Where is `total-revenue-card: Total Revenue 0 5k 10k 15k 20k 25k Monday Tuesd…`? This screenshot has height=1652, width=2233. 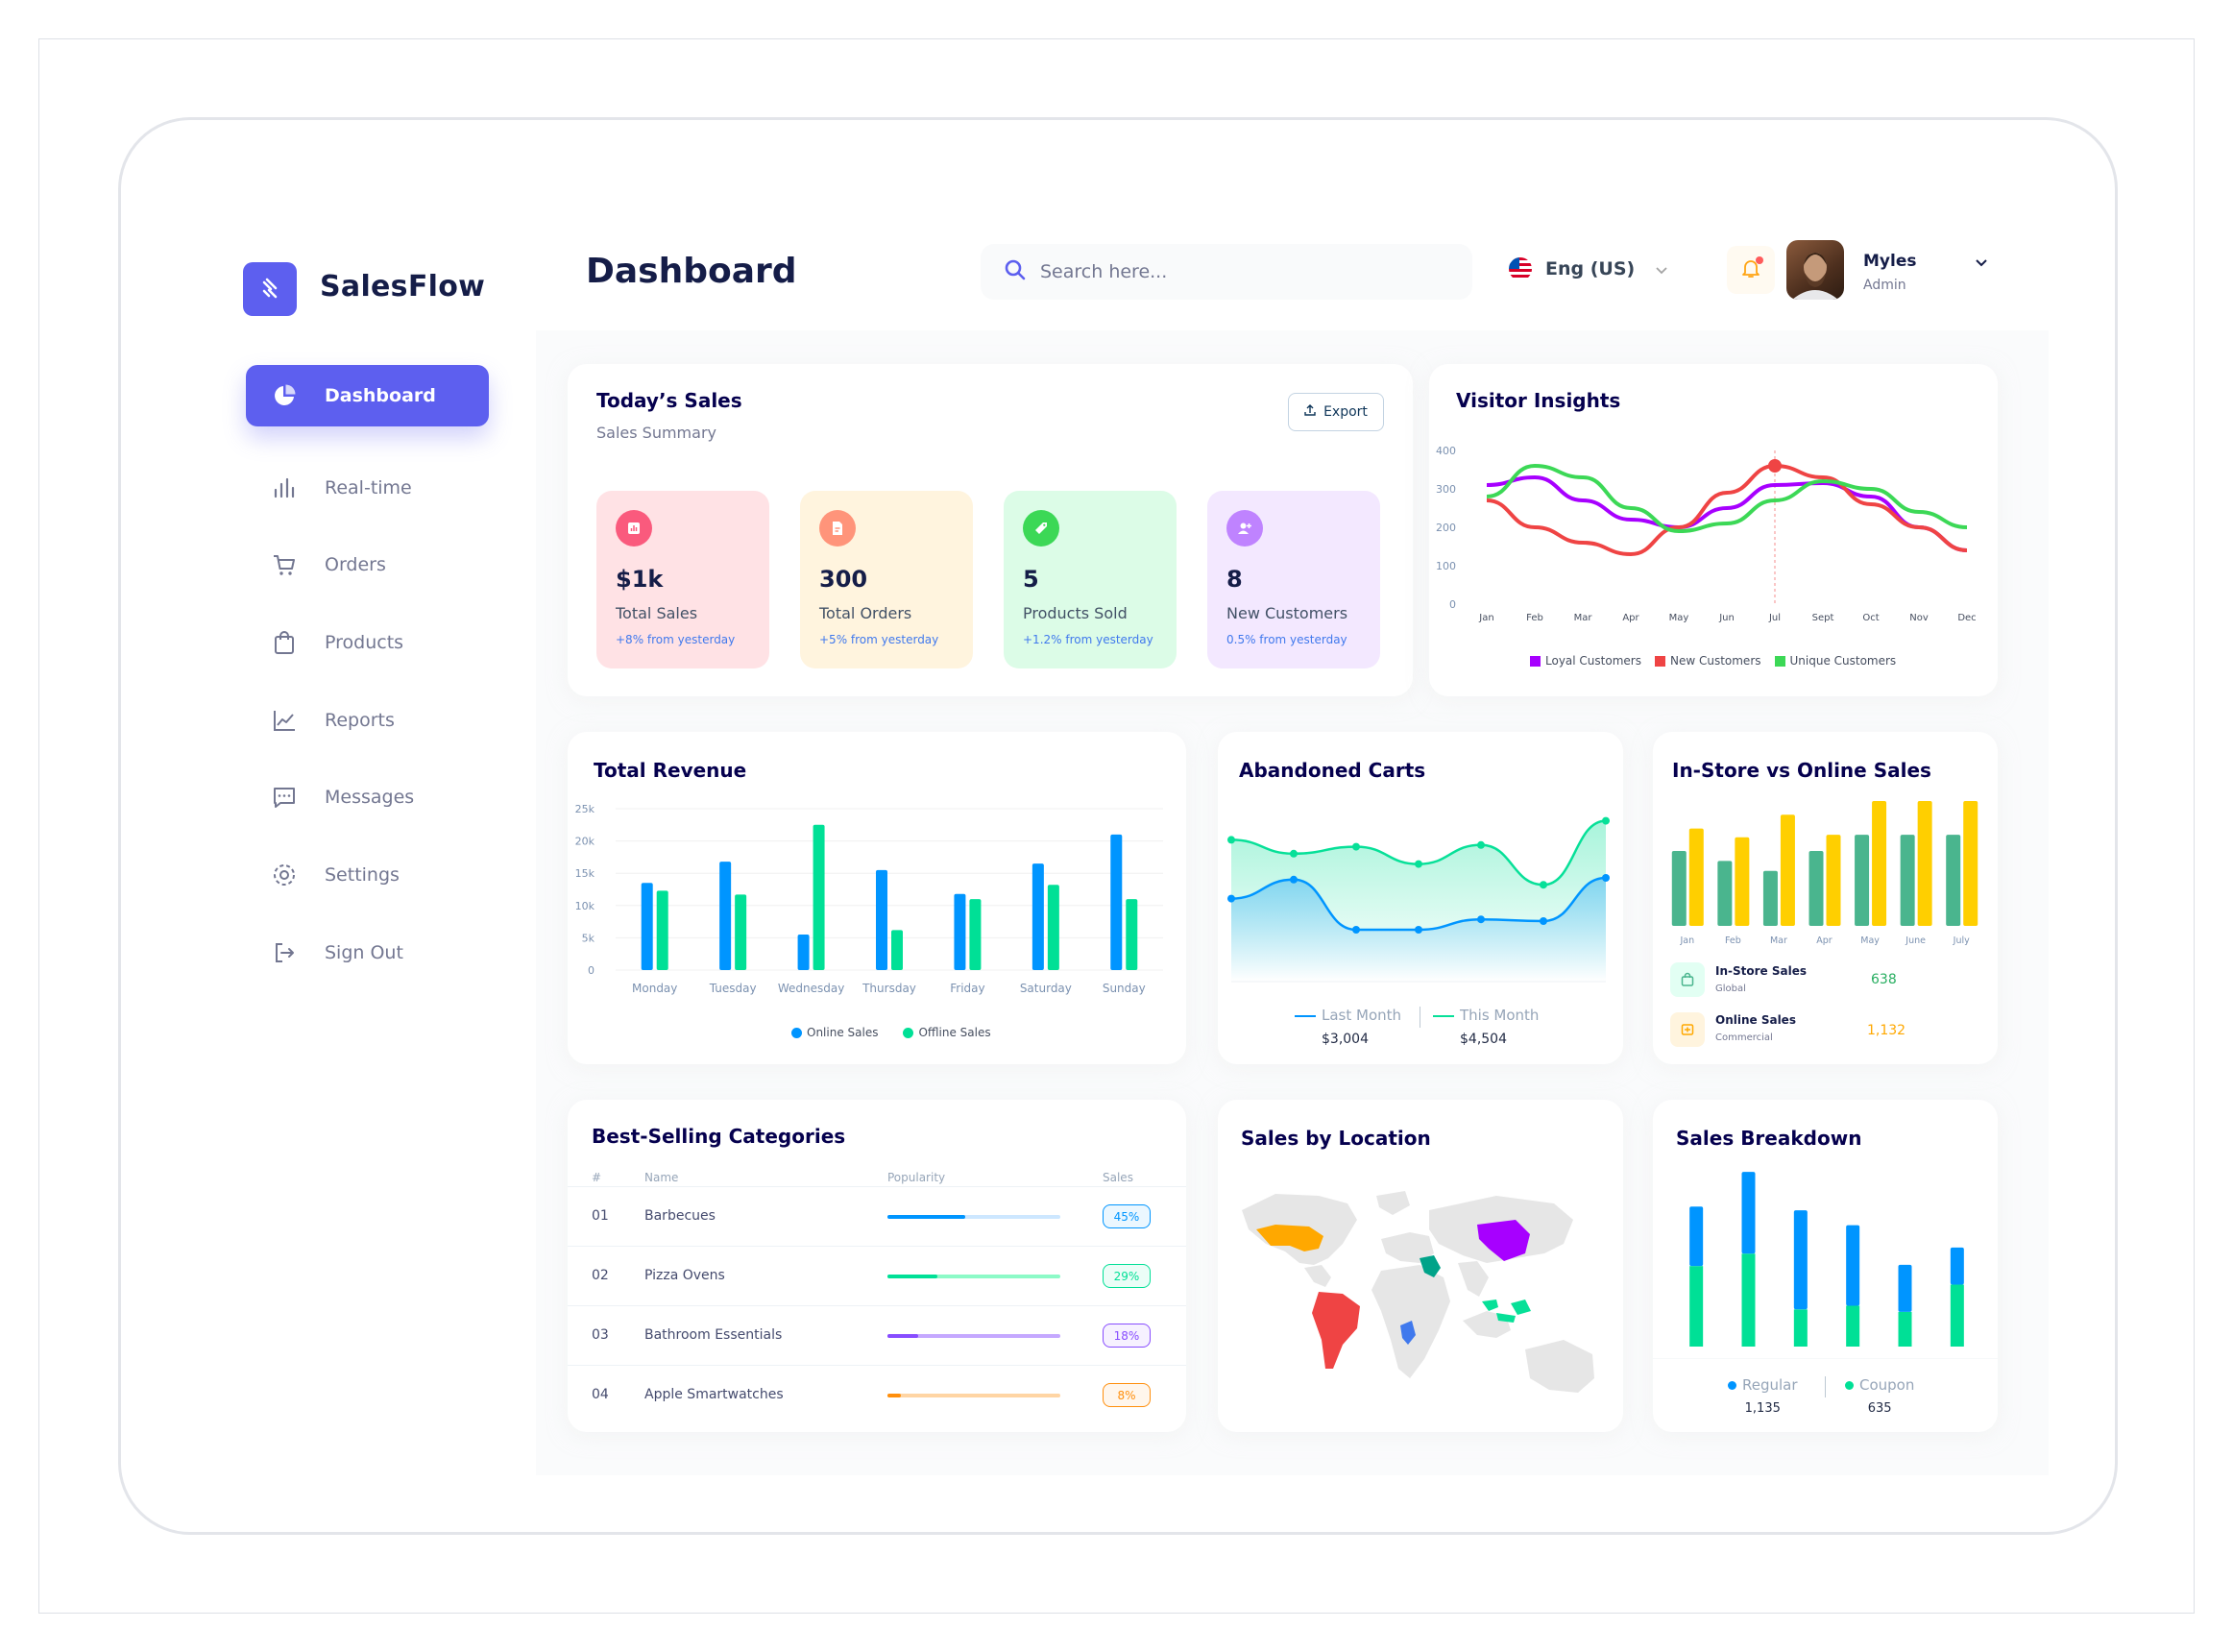 total-revenue-card: Total Revenue 0 5k 10k 15k 20k 25k Monday Tuesd… is located at coordinates (877, 898).